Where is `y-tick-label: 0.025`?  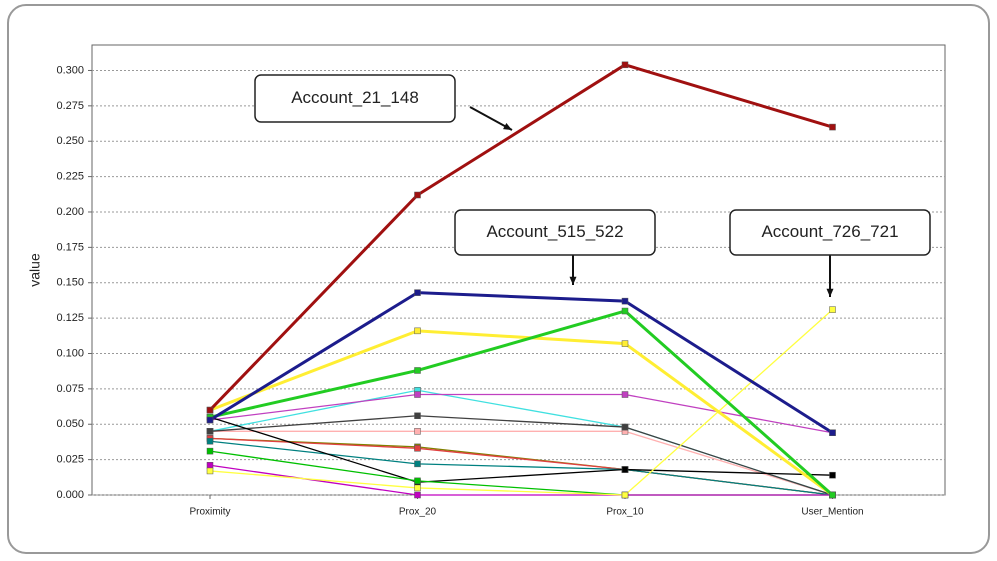
y-tick-label: 0.025 is located at coordinates (70, 460).